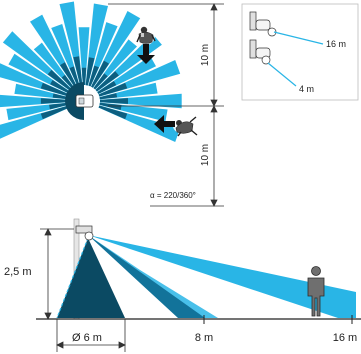 This screenshot has height=354, width=361. I want to click on beam-edge, so click(72, 278).